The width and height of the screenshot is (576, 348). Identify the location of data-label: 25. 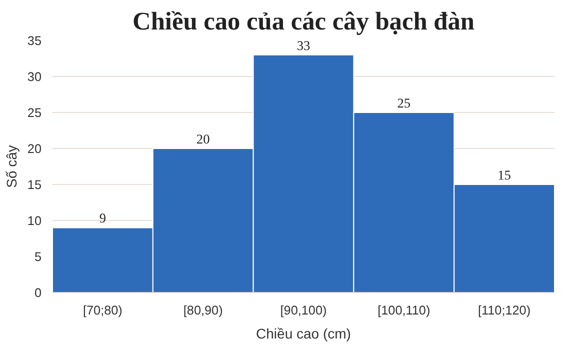
(404, 103).